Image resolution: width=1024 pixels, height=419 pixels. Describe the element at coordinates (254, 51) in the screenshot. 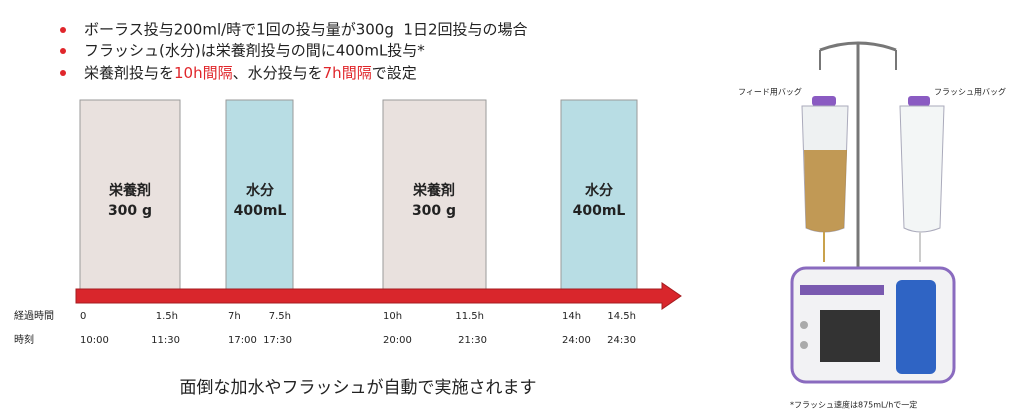

I see `bullet-text: フラッシュ(水分)は栄養剤投与の間に400mL投与*` at that location.